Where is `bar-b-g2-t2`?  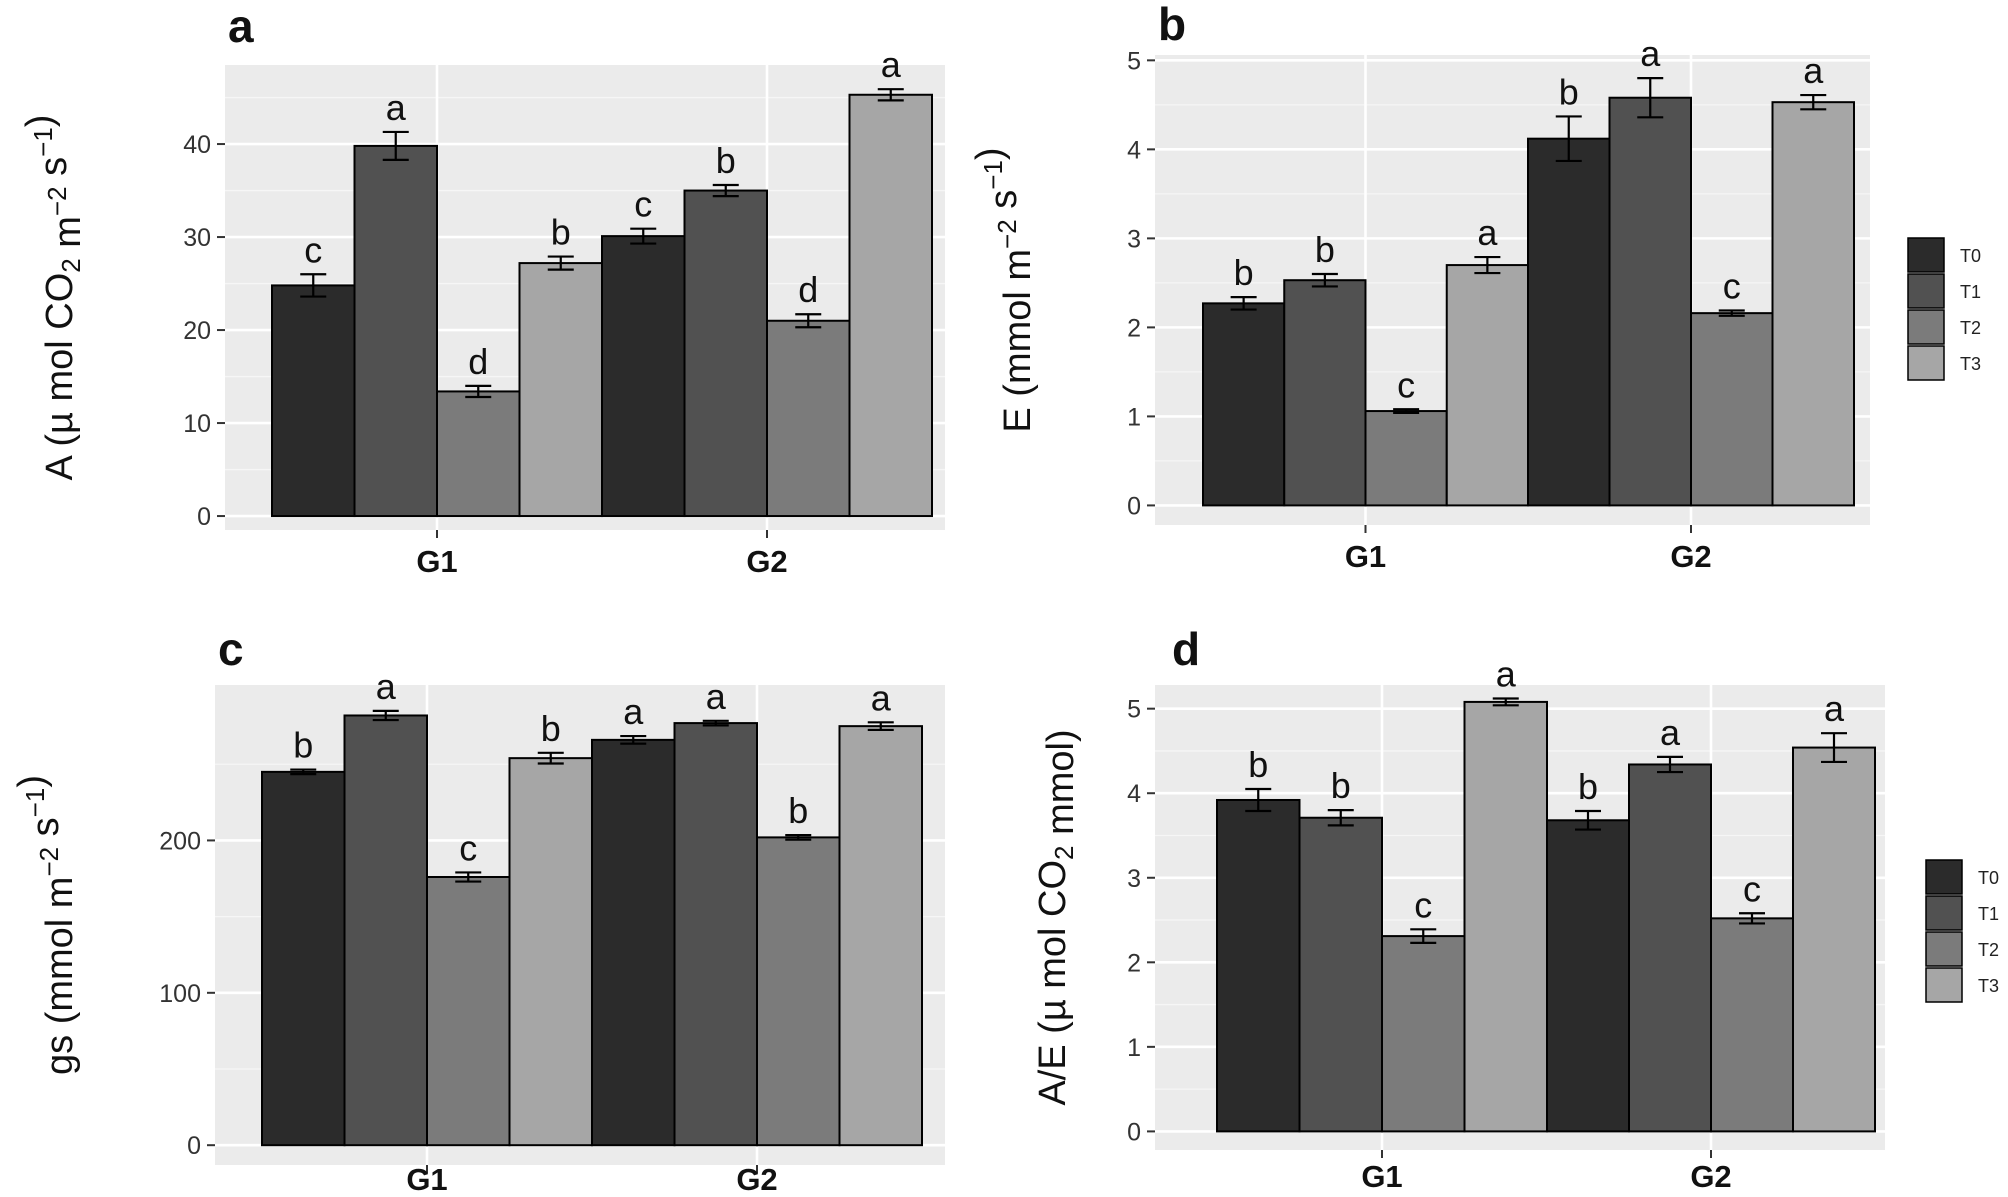
bar-b-g2-t2 is located at coordinates (1732, 409).